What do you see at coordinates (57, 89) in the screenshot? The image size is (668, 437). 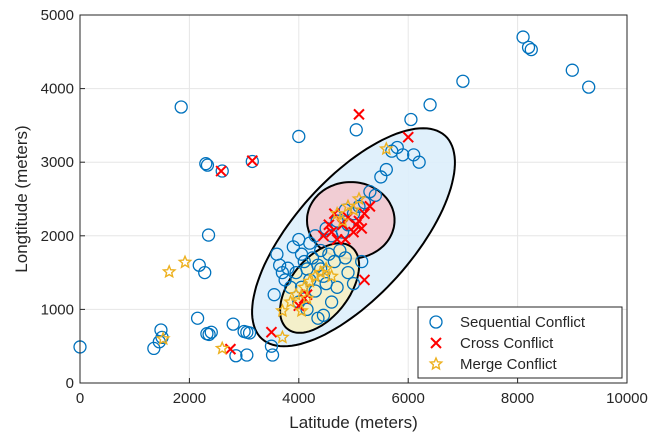 I see `y-tick-label: 4000` at bounding box center [57, 89].